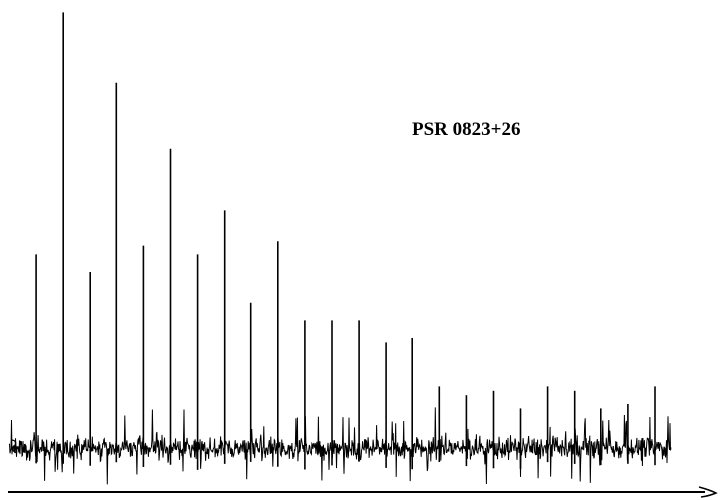 The height and width of the screenshot is (500, 728). I want to click on x-axis-arrow, so click(708, 492).